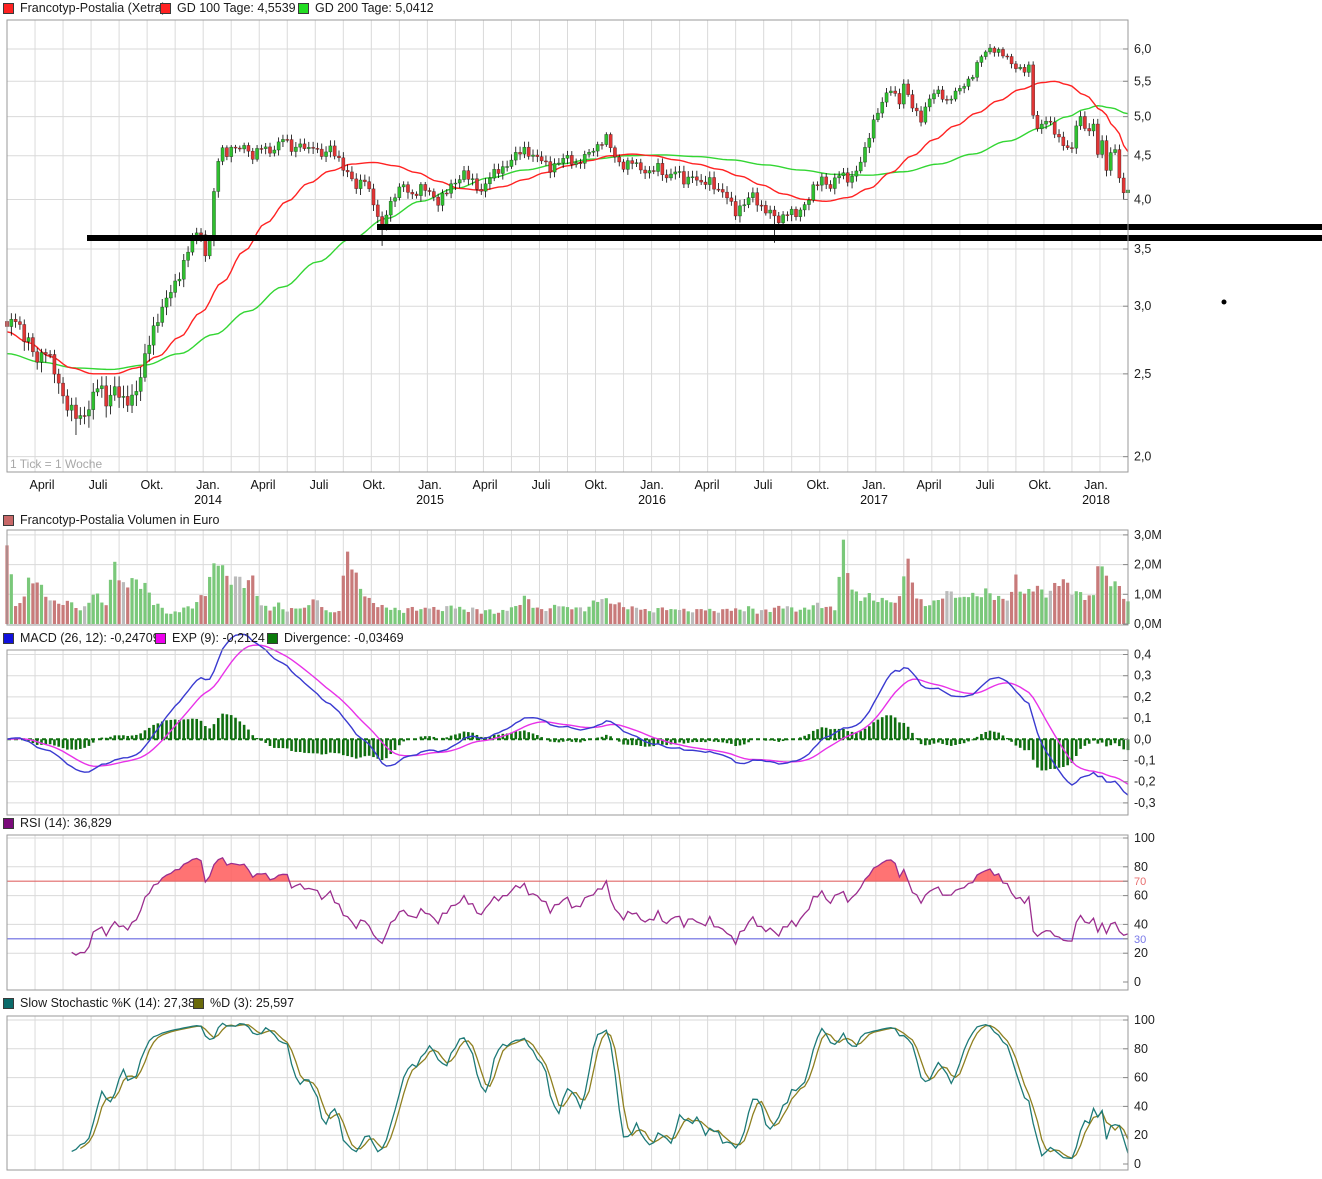 This screenshot has width=1322, height=1179. I want to click on legend-item-instrument: Francotyp-Postalia (Xetra), so click(84, 8).